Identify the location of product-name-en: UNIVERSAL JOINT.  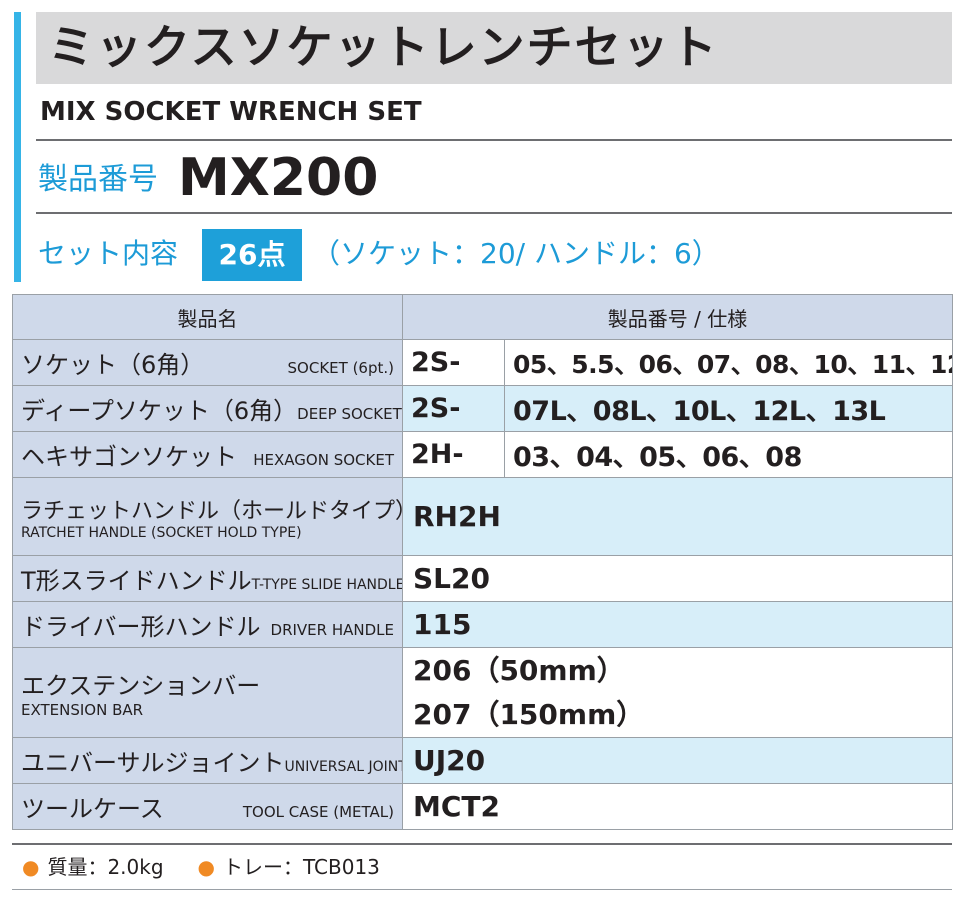
(343, 767).